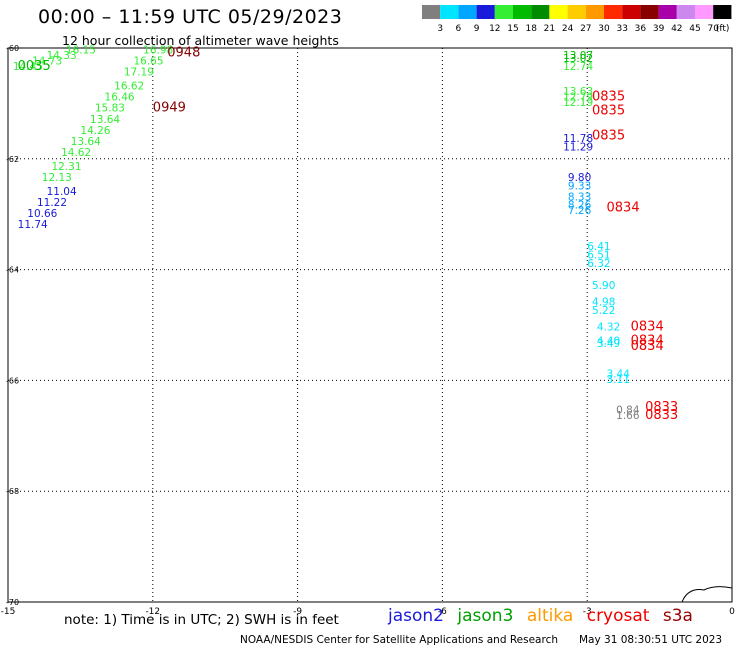 The image size is (740, 650). Describe the element at coordinates (579, 197) in the screenshot. I see `wave-height-label: 8.33` at that location.